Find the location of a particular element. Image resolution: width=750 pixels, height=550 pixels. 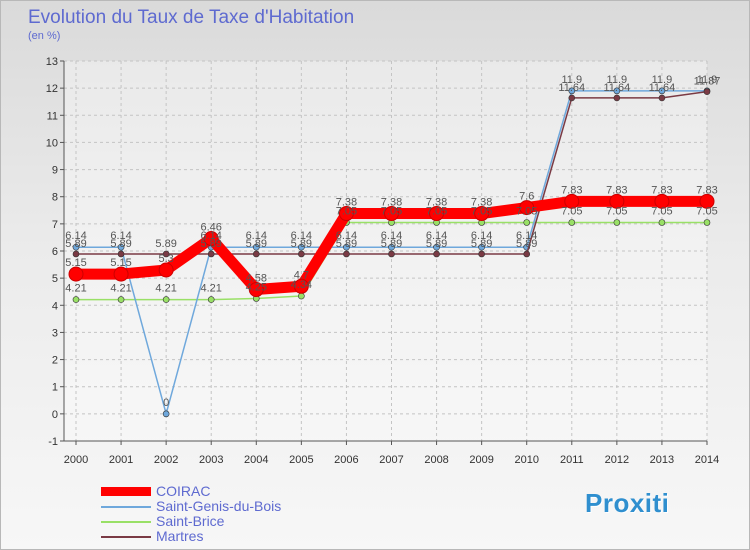

data-label-coirac: 7.83 is located at coordinates (661, 190).